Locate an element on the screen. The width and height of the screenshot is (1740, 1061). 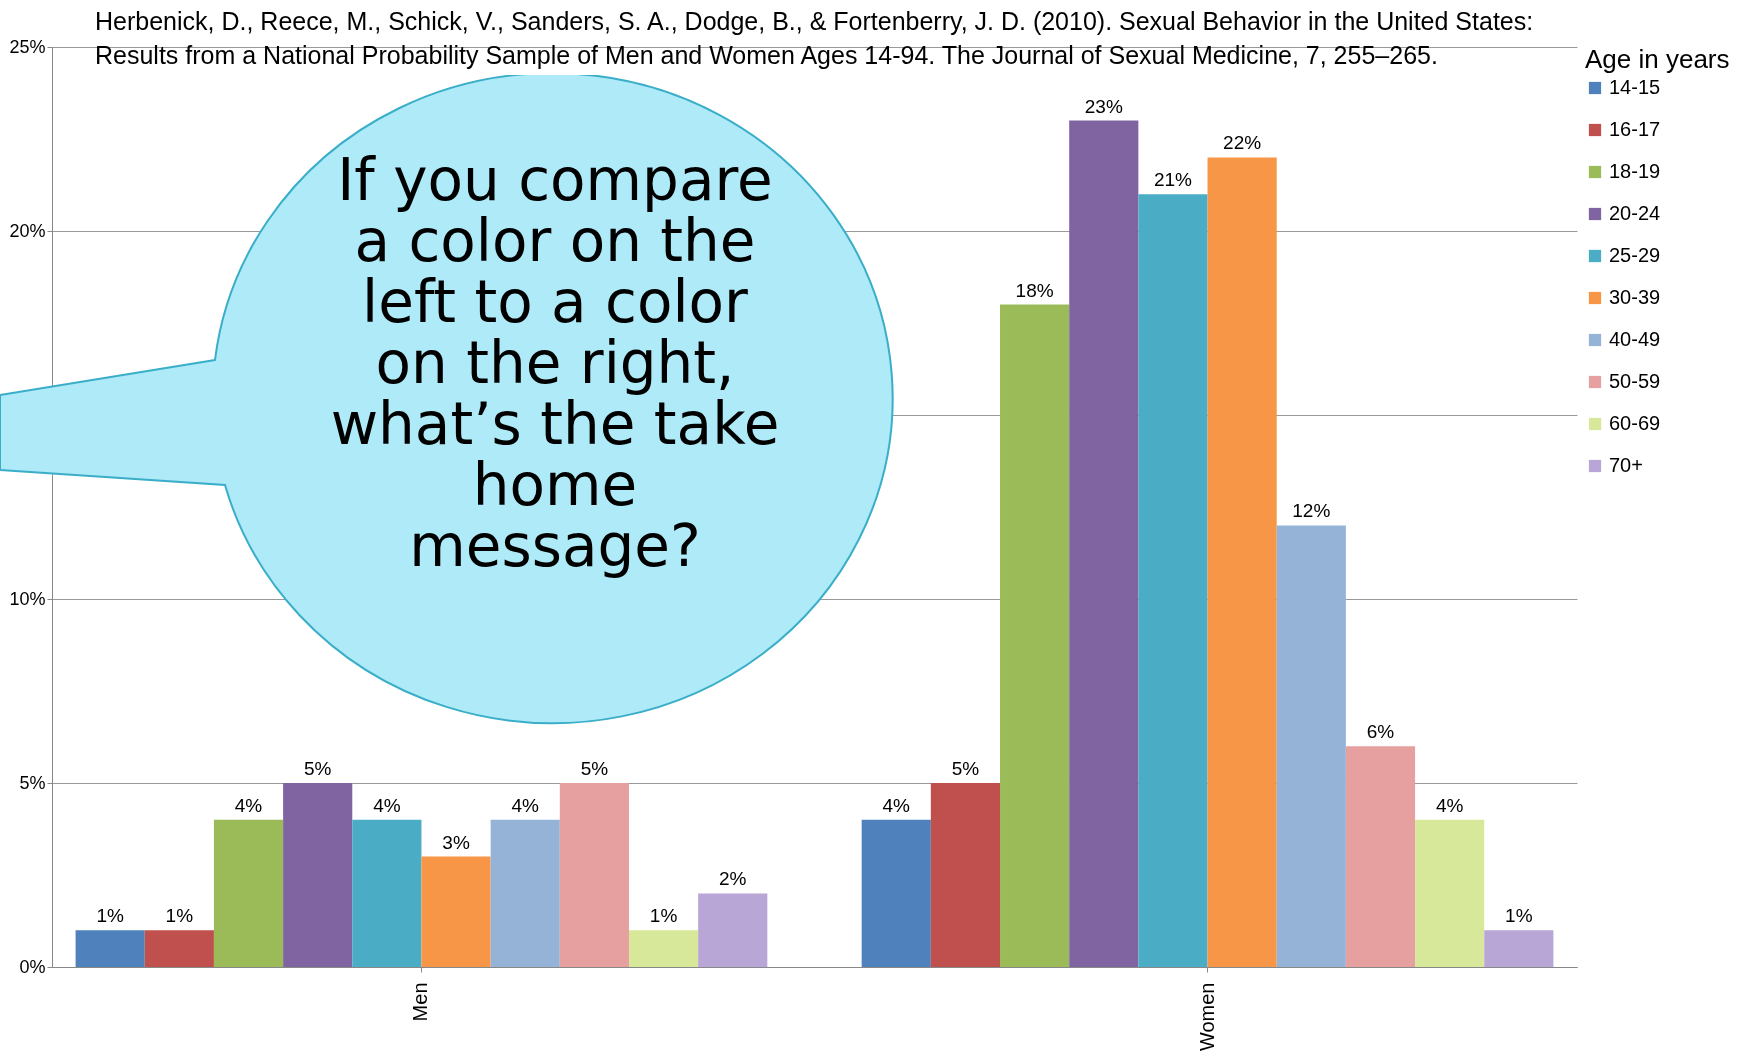
y-tick-label: 25% is located at coordinates (27, 46).